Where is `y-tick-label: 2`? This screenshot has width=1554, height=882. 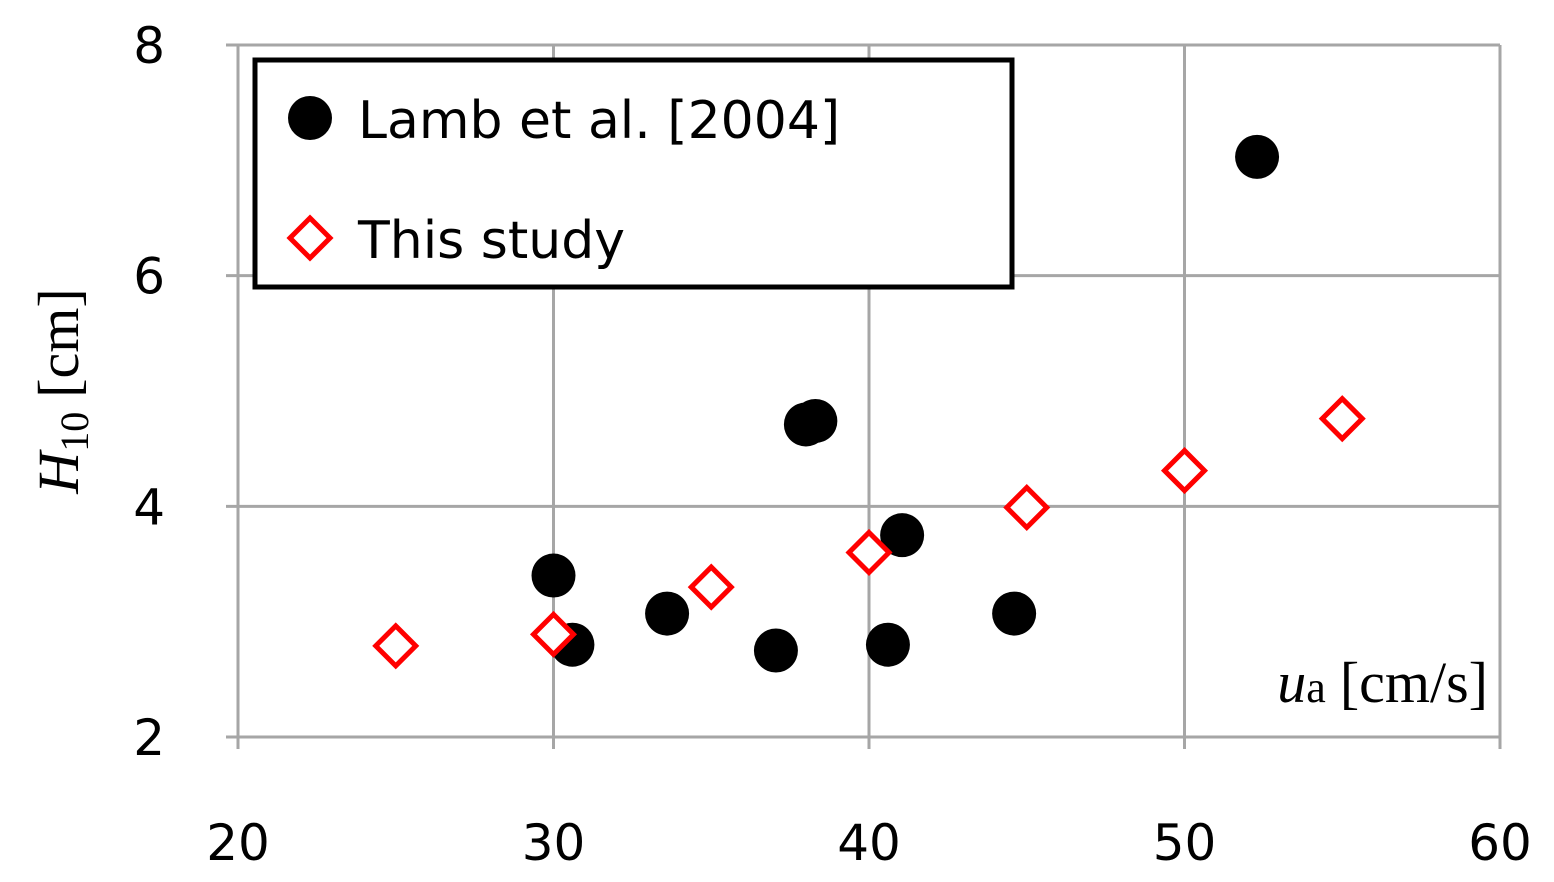 y-tick-label: 2 is located at coordinates (149, 738).